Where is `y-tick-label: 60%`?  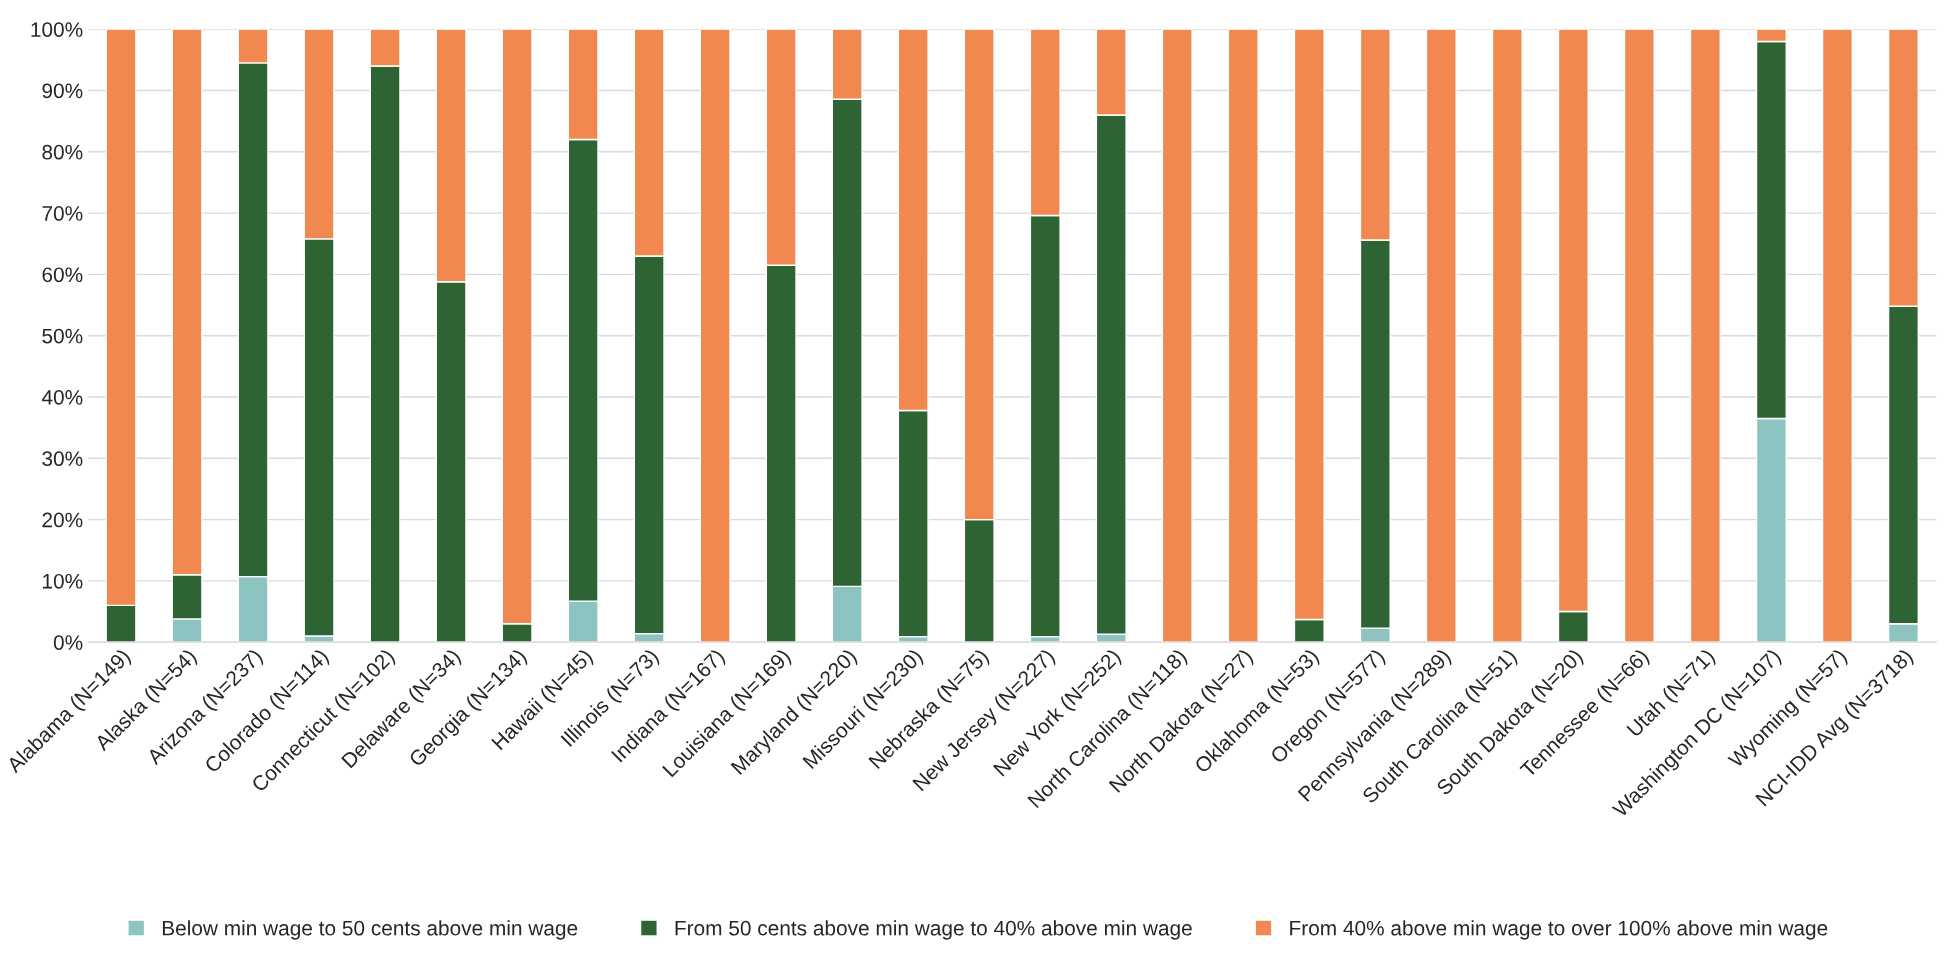
y-tick-label: 60% is located at coordinates (62, 275).